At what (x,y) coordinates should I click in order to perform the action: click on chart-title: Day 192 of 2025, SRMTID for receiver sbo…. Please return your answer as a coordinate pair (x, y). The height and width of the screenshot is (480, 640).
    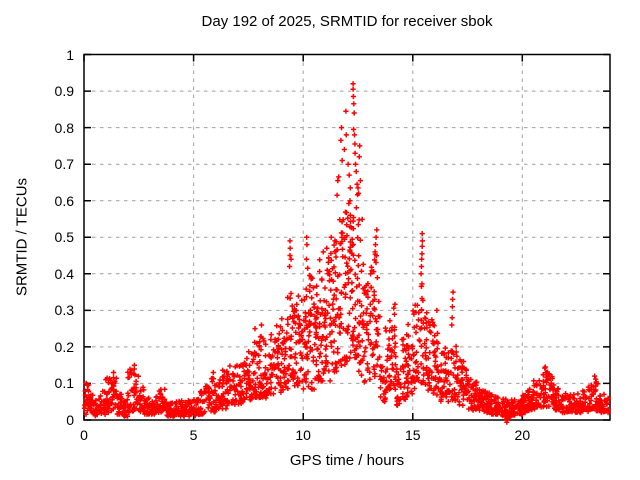
    Looking at the image, I should click on (347, 21).